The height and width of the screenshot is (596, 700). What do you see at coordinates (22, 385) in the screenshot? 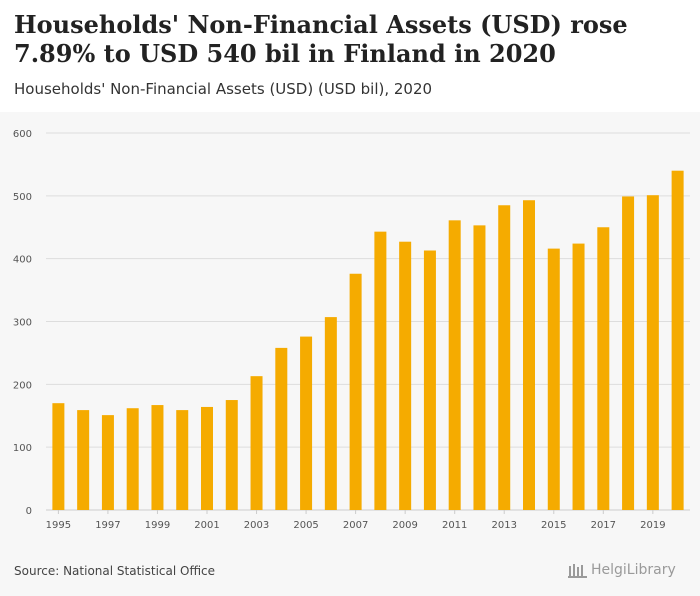
I see `y-tick-label: 200` at bounding box center [22, 385].